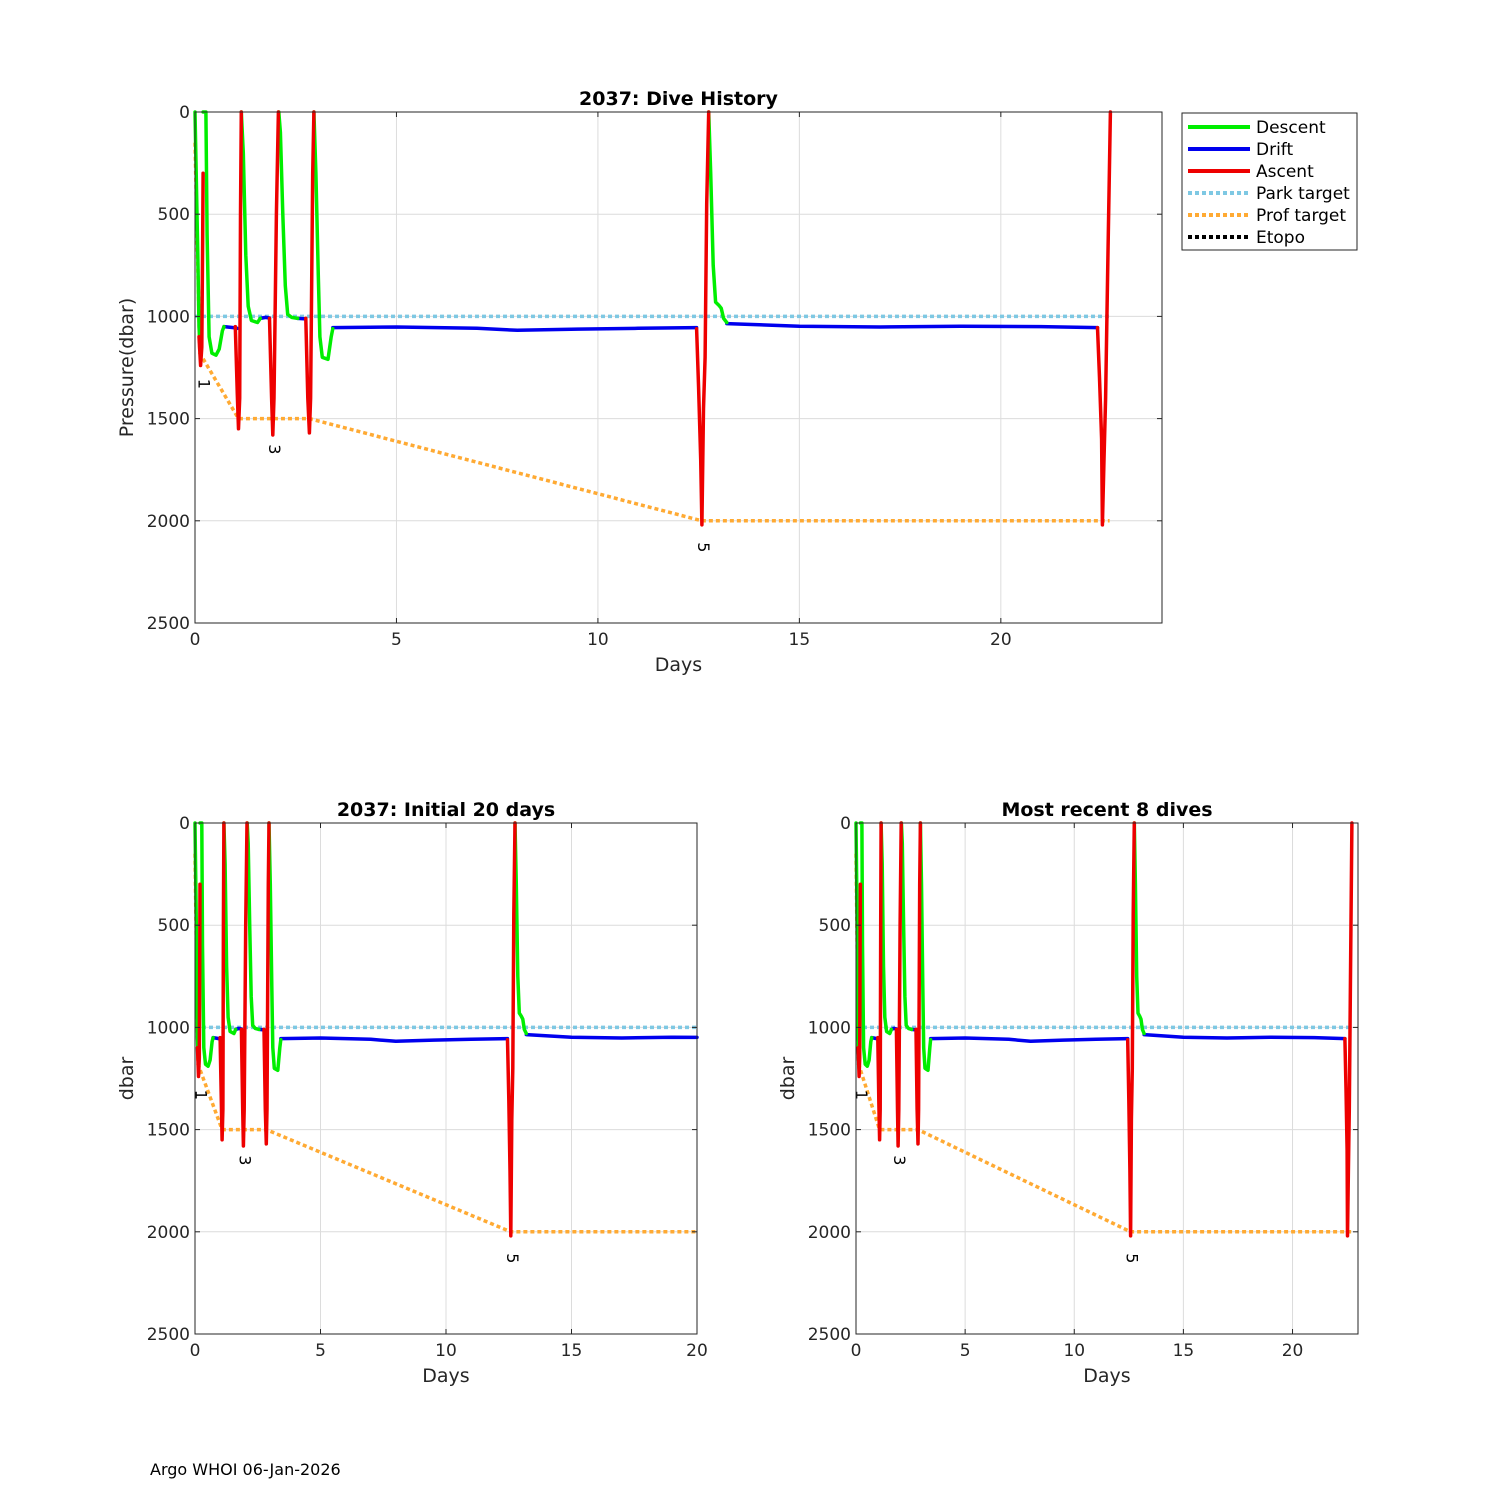 Image resolution: width=1500 pixels, height=1500 pixels. I want to click on y-axis-label: Pressure(dbar), so click(127, 368).